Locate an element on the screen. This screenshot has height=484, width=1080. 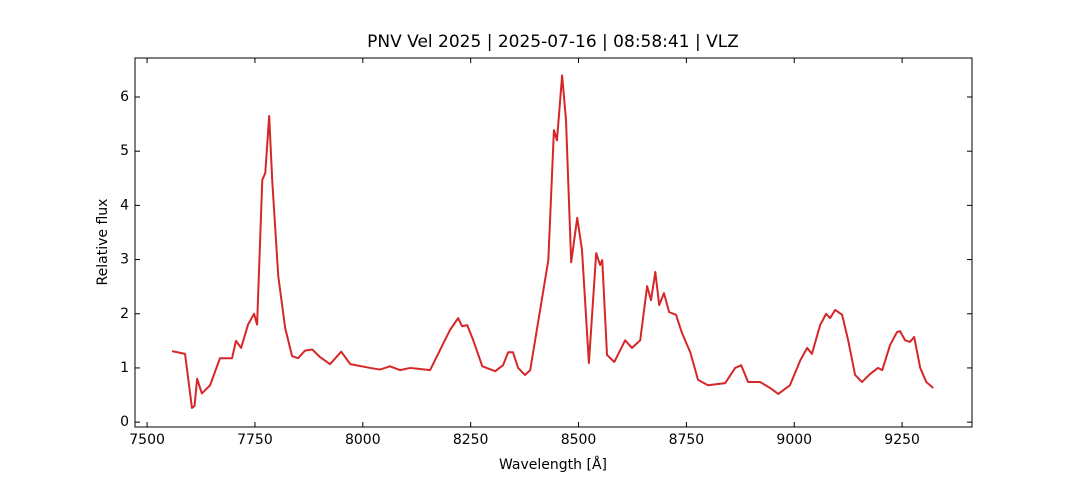
x-tick-label: 7750 is located at coordinates (255, 440).